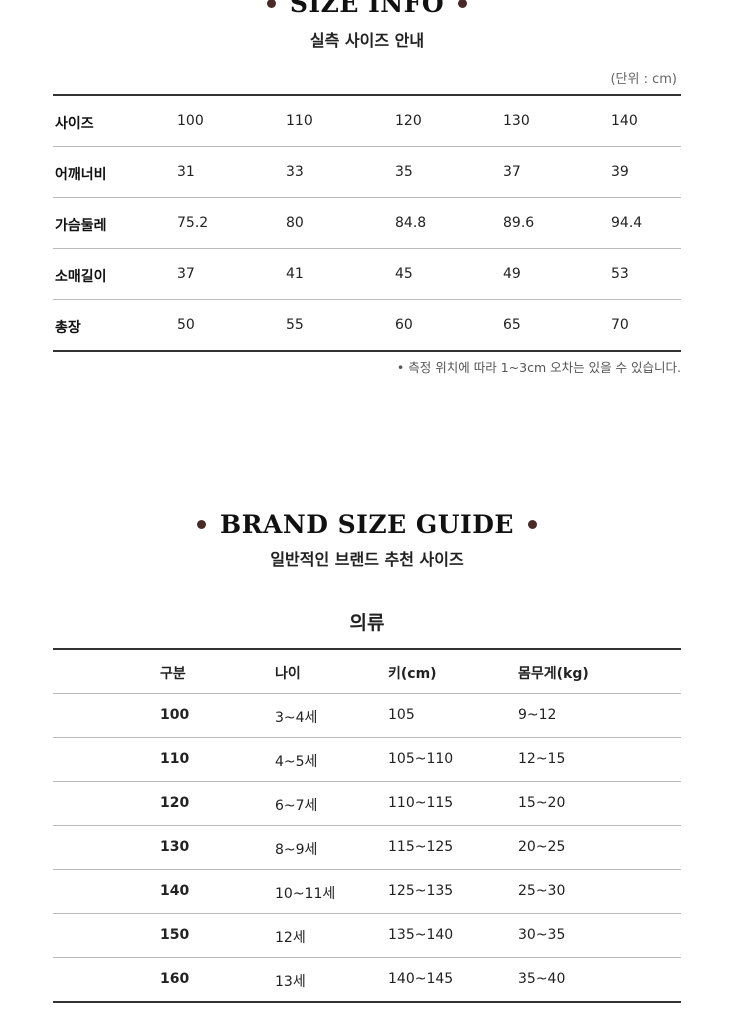  What do you see at coordinates (412, 674) in the screenshot?
I see `column-header: 키(cm)` at bounding box center [412, 674].